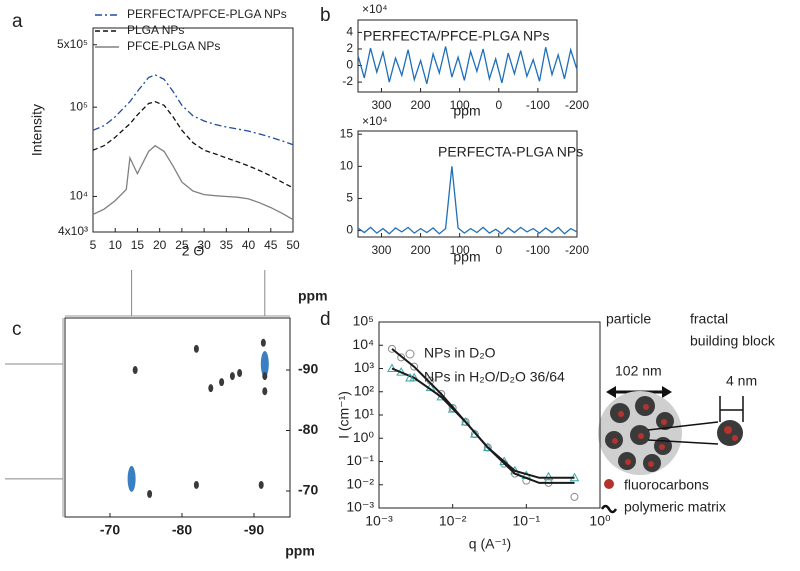  What do you see at coordinates (379, 521) in the screenshot?
I see `x-tick-label: 10⁻³` at bounding box center [379, 521].